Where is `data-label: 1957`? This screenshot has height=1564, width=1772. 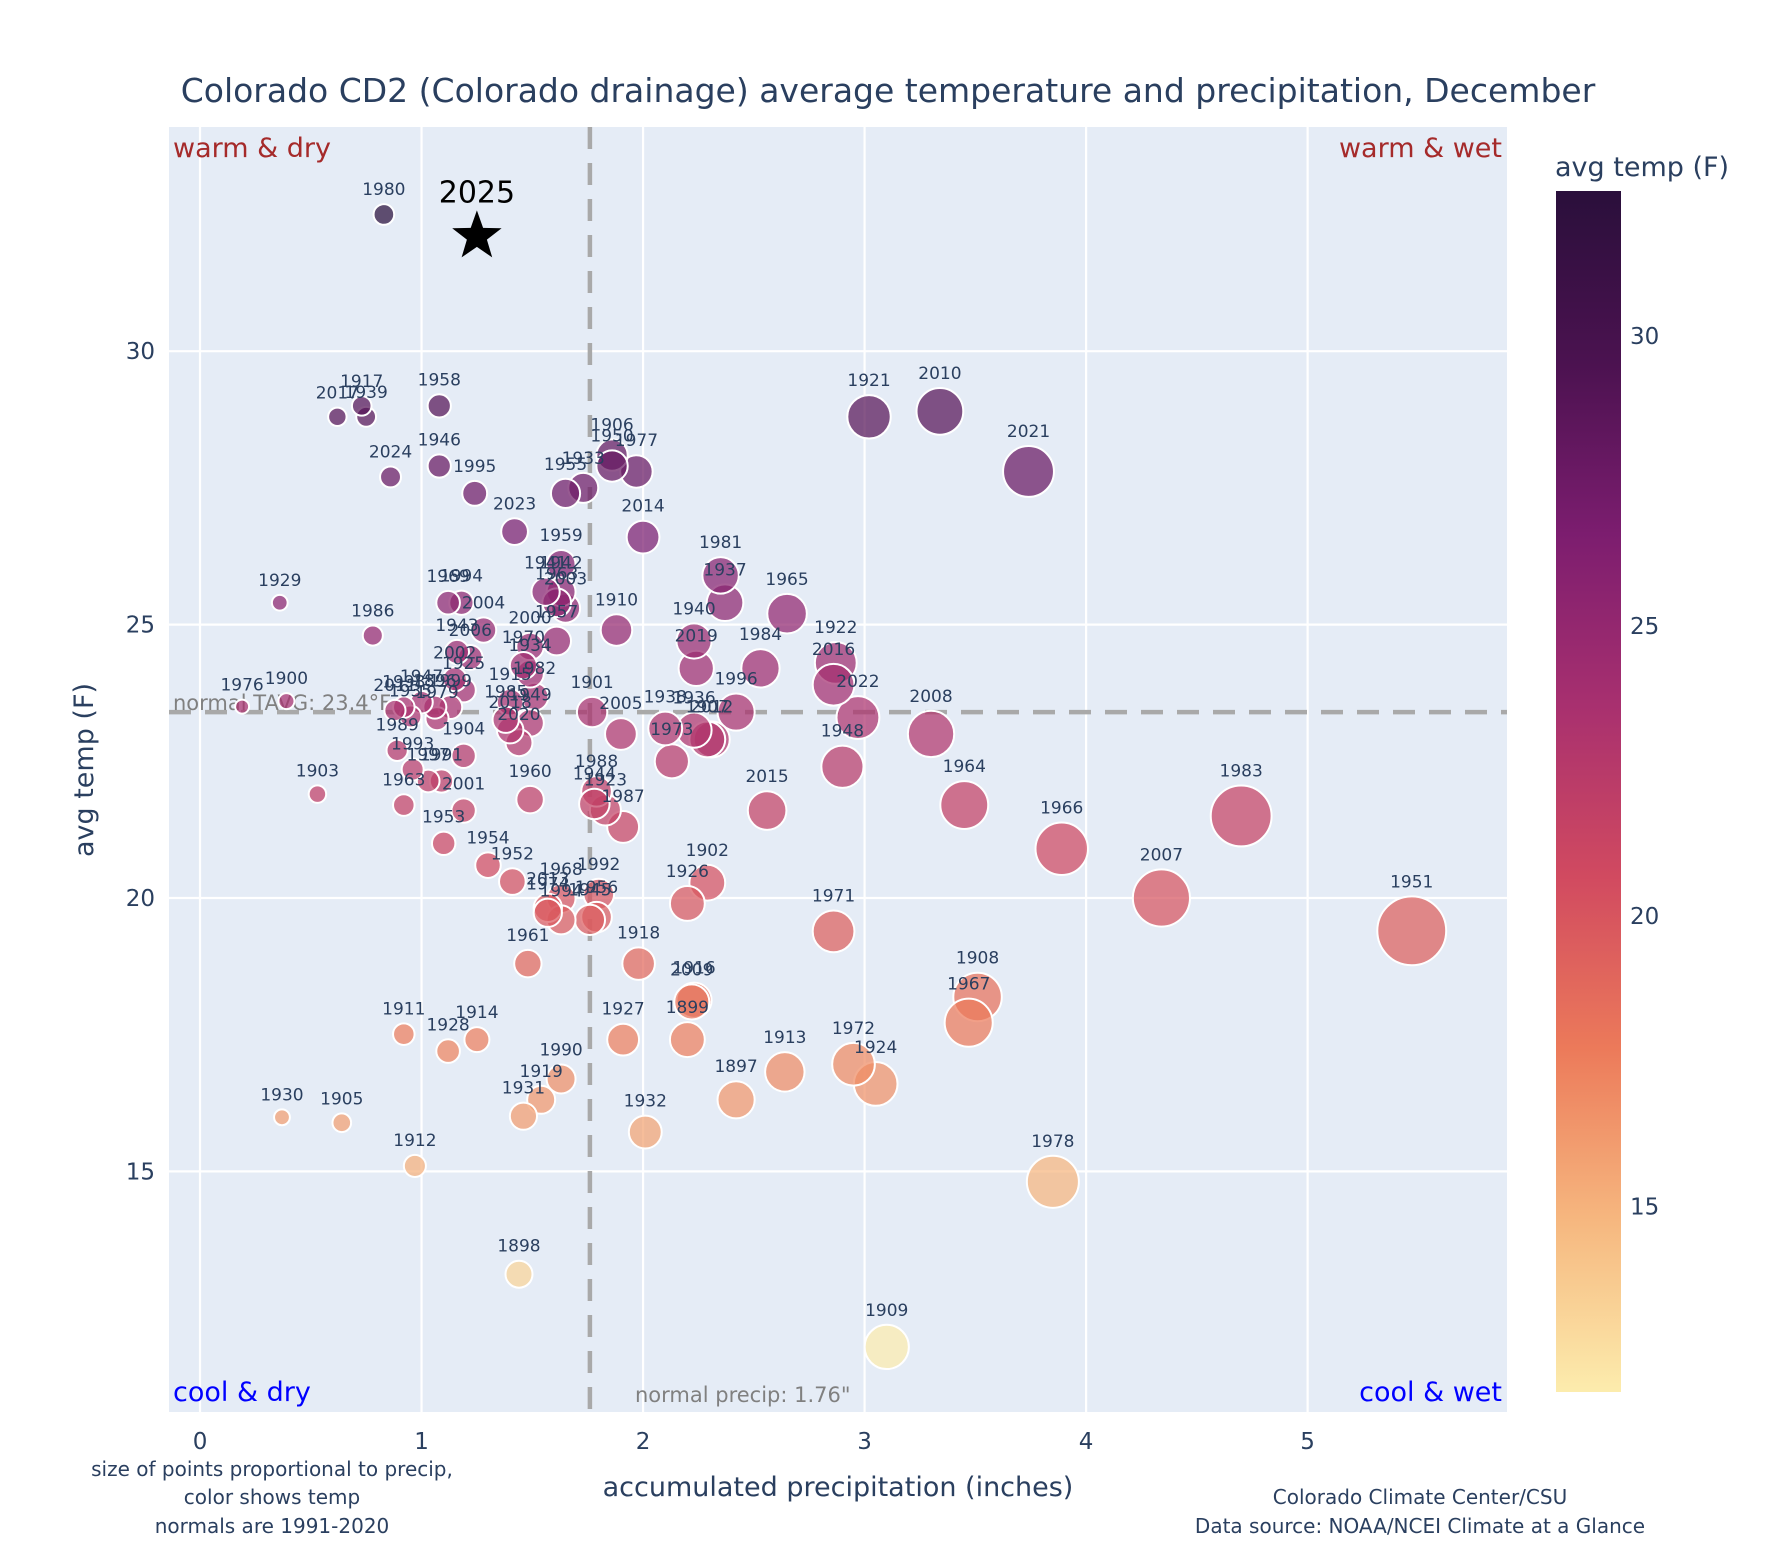
data-label: 1957 is located at coordinates (556, 613).